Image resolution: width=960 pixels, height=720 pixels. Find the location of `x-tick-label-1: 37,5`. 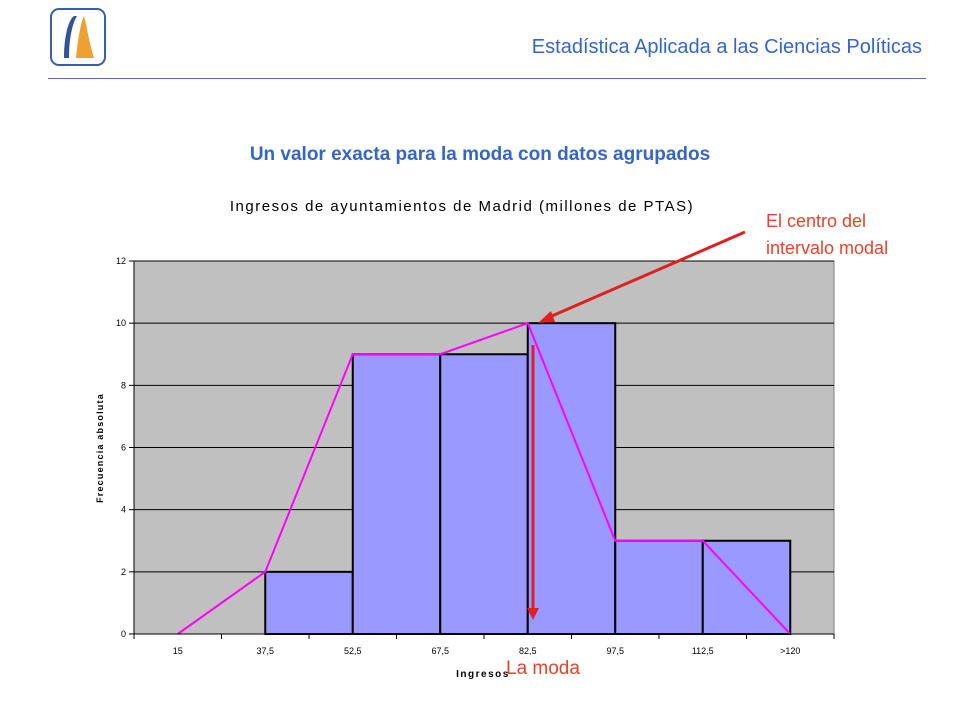

x-tick-label-1: 37,5 is located at coordinates (265, 651).